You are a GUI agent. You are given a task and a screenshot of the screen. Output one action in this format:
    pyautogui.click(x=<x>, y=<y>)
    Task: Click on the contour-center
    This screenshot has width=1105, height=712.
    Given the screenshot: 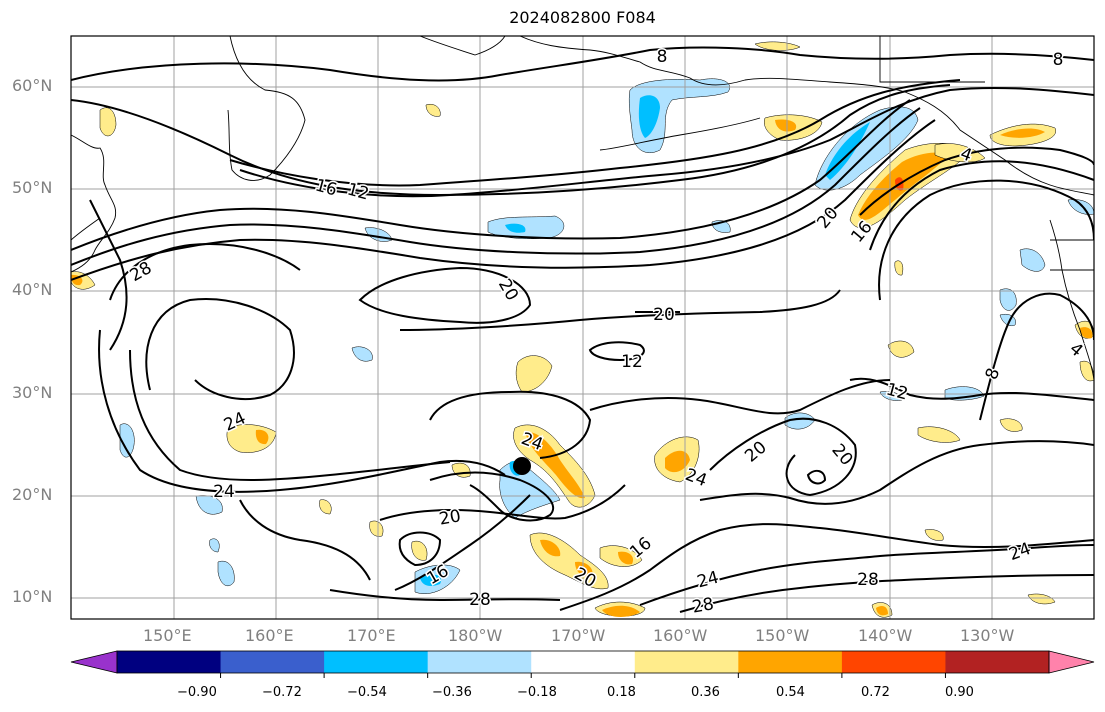 What is the action you would take?
    pyautogui.click(x=492, y=496)
    